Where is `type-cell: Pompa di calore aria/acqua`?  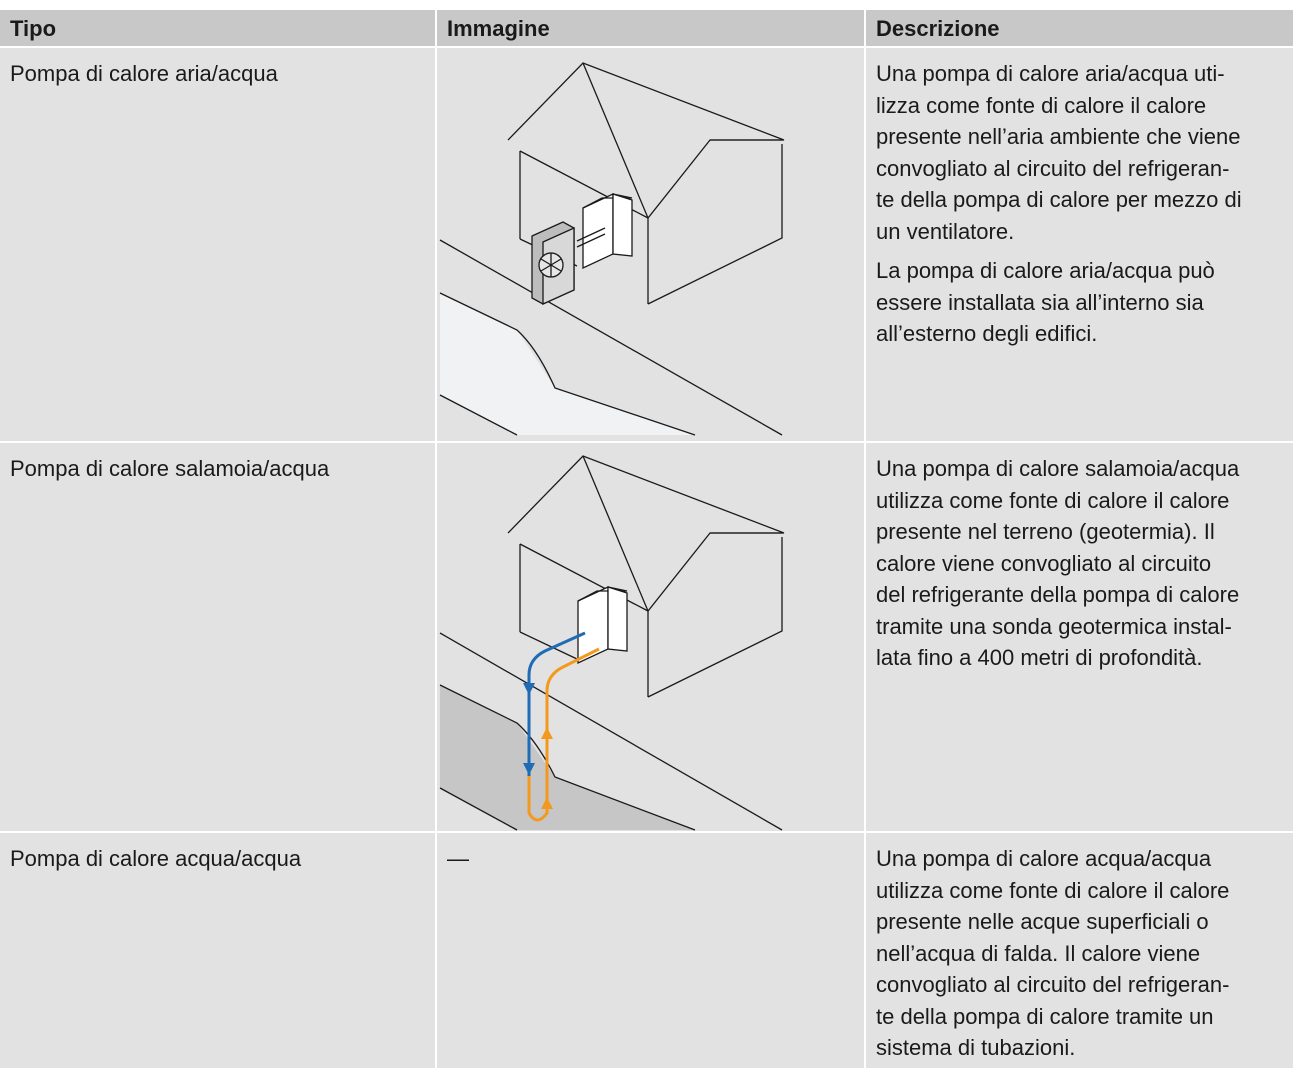 type-cell: Pompa di calore aria/acqua is located at coordinates (217, 244).